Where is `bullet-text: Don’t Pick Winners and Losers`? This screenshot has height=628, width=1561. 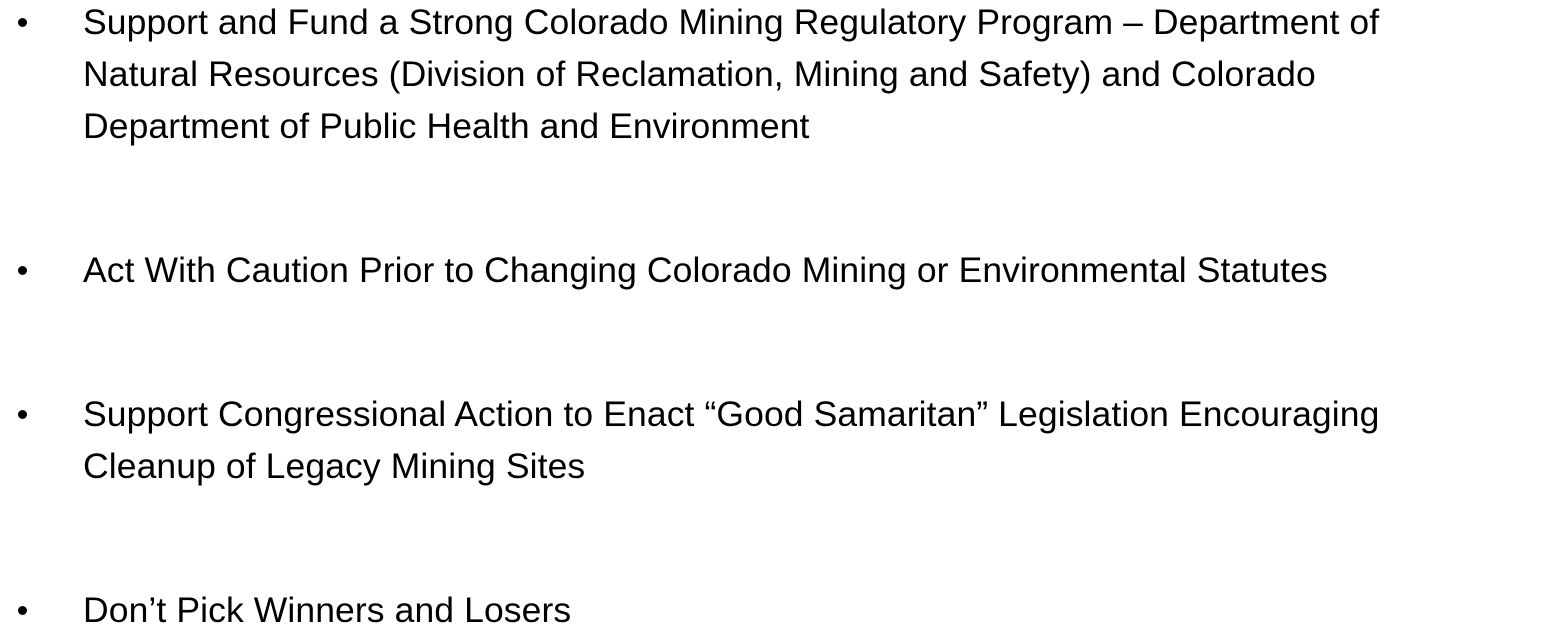
bullet-text: Don’t Pick Winners and Losers is located at coordinates (327, 609).